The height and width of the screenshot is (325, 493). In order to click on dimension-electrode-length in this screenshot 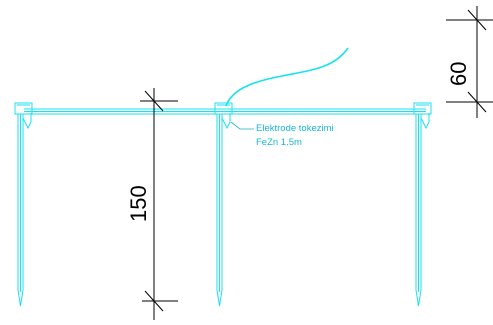, I will do `click(159, 204)`.